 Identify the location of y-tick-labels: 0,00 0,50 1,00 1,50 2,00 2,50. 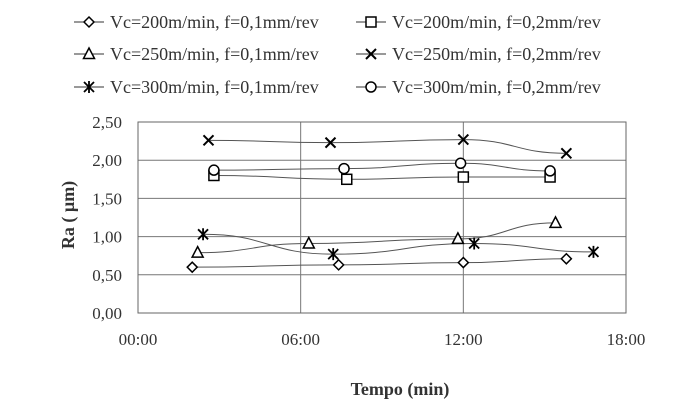
(107, 218).